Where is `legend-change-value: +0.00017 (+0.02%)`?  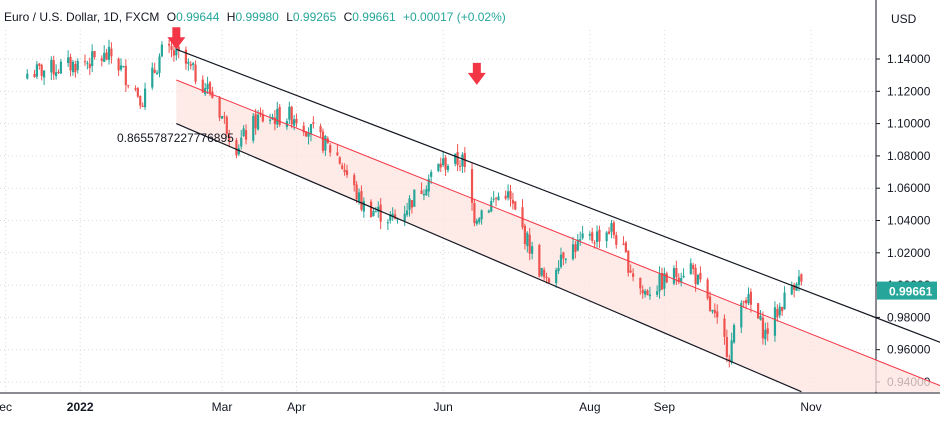 legend-change-value: +0.00017 (+0.02%) is located at coordinates (454, 17).